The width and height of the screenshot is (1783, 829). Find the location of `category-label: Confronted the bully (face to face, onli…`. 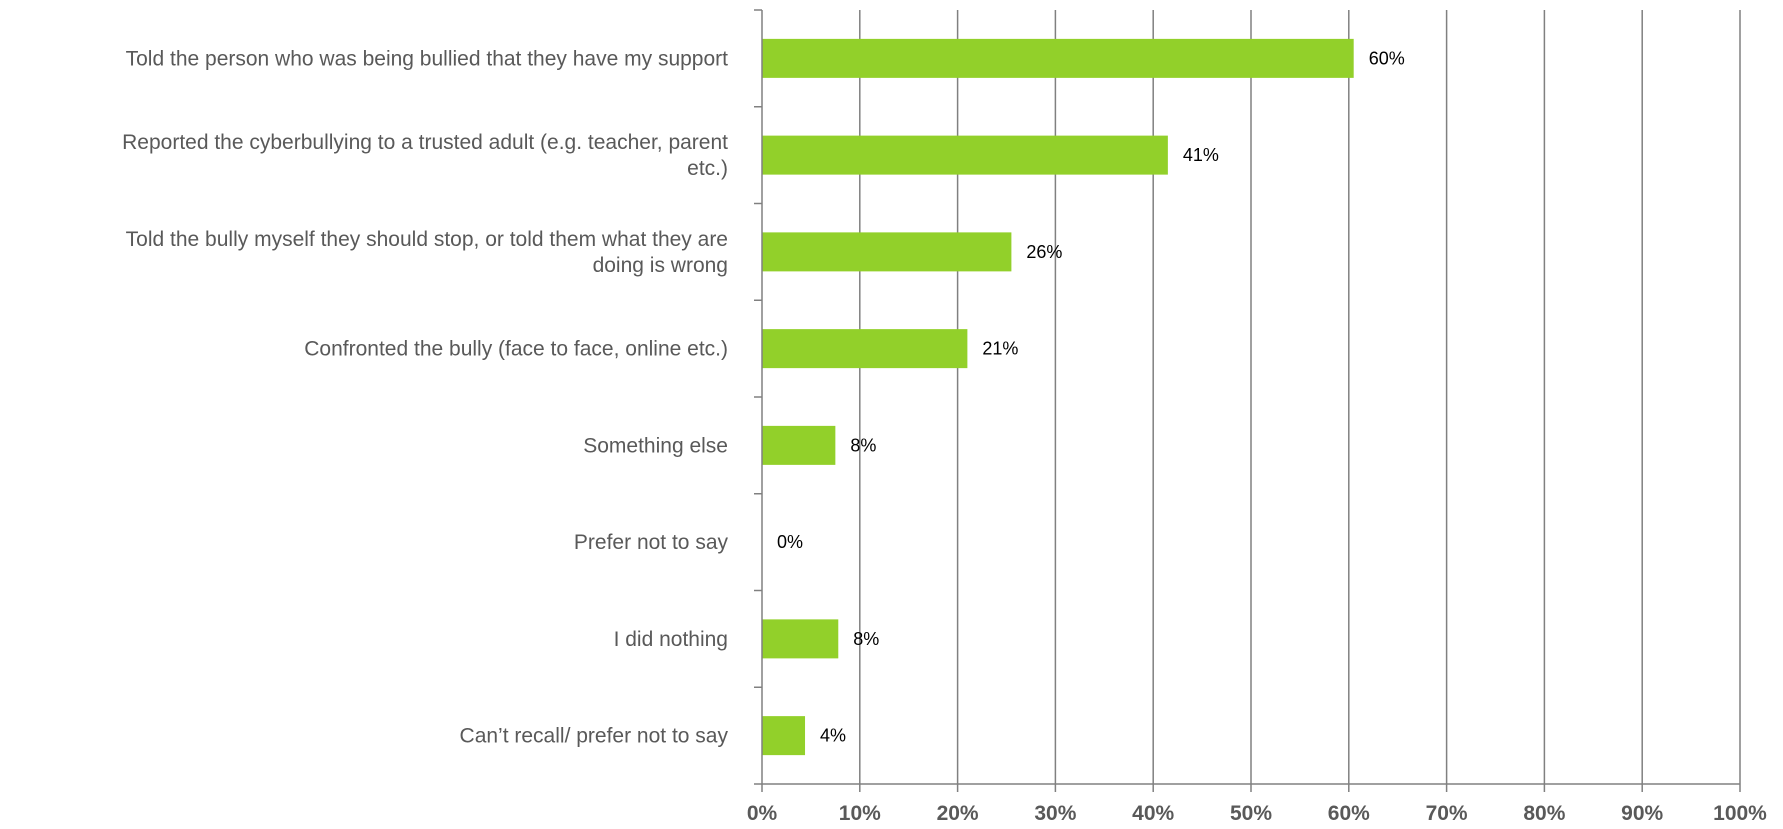

category-label: Confronted the bully (face to face, onli… is located at coordinates (516, 349).